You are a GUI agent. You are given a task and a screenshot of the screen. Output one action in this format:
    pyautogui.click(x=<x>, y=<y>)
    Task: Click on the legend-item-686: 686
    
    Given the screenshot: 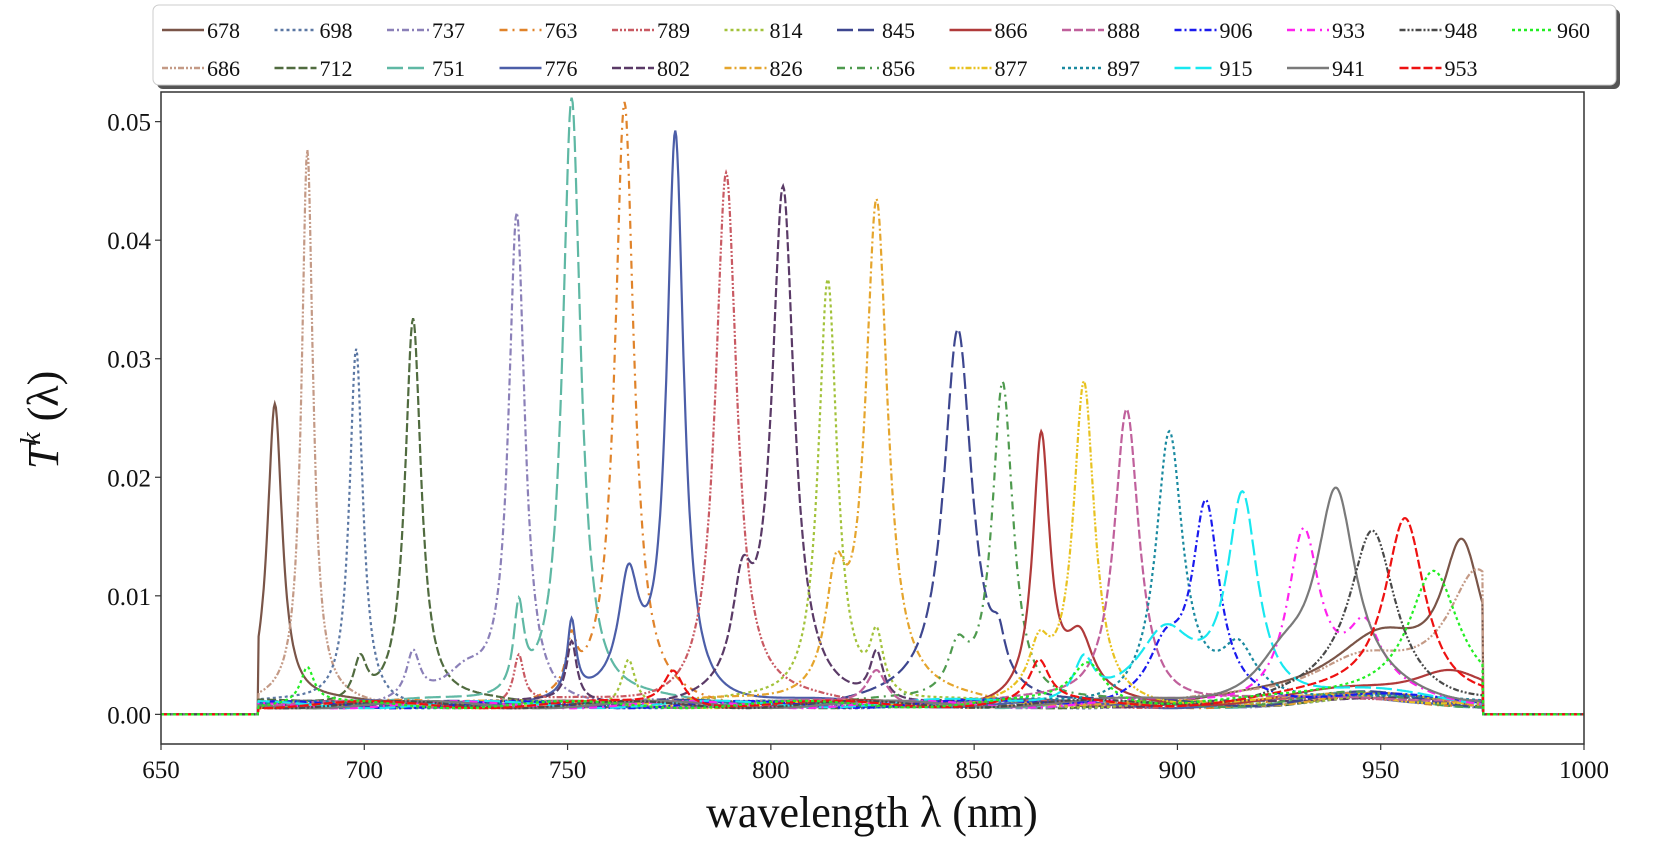 What is the action you would take?
    pyautogui.click(x=201, y=68)
    